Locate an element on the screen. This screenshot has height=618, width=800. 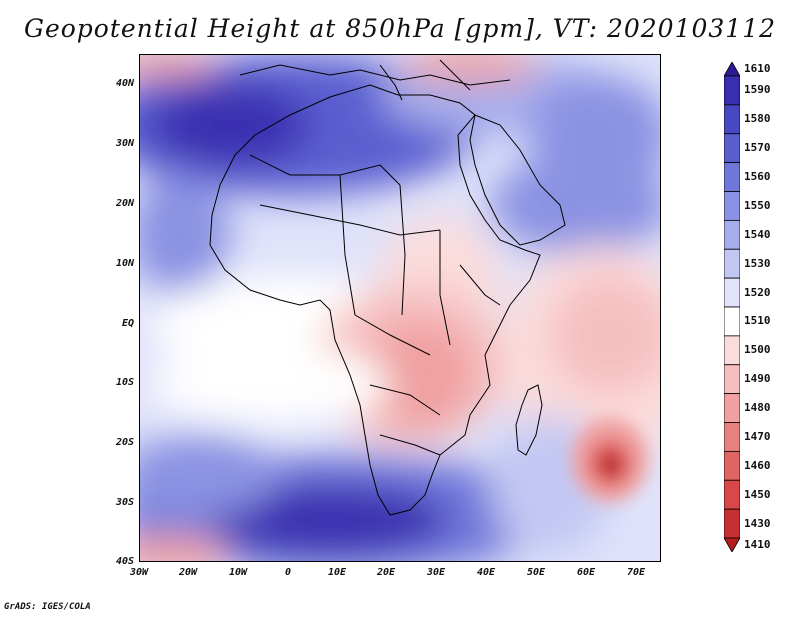
lon-label: 30W is located at coordinates (139, 572).